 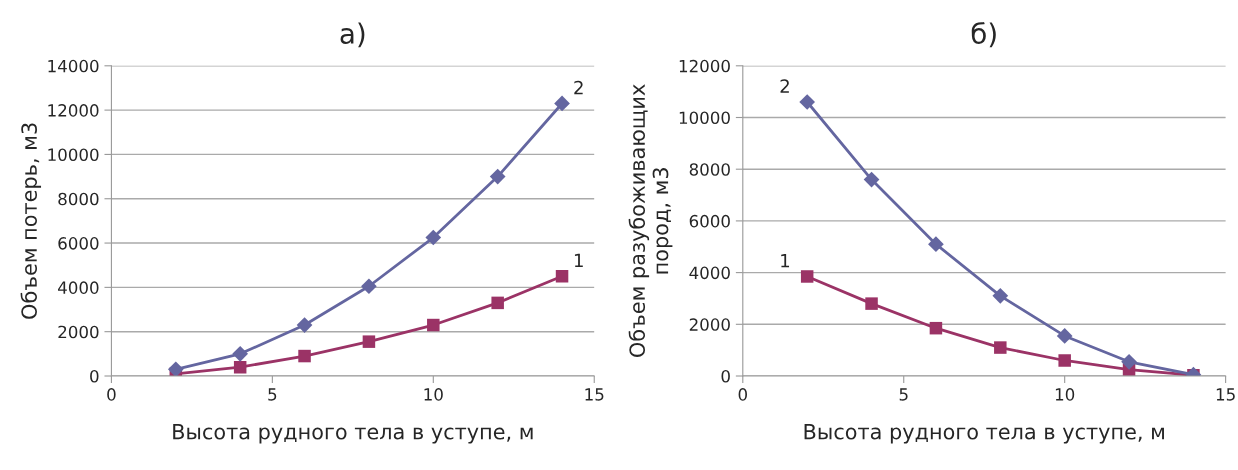 What do you see at coordinates (352, 35) in the screenshot?
I see `chart-title: а)` at bounding box center [352, 35].